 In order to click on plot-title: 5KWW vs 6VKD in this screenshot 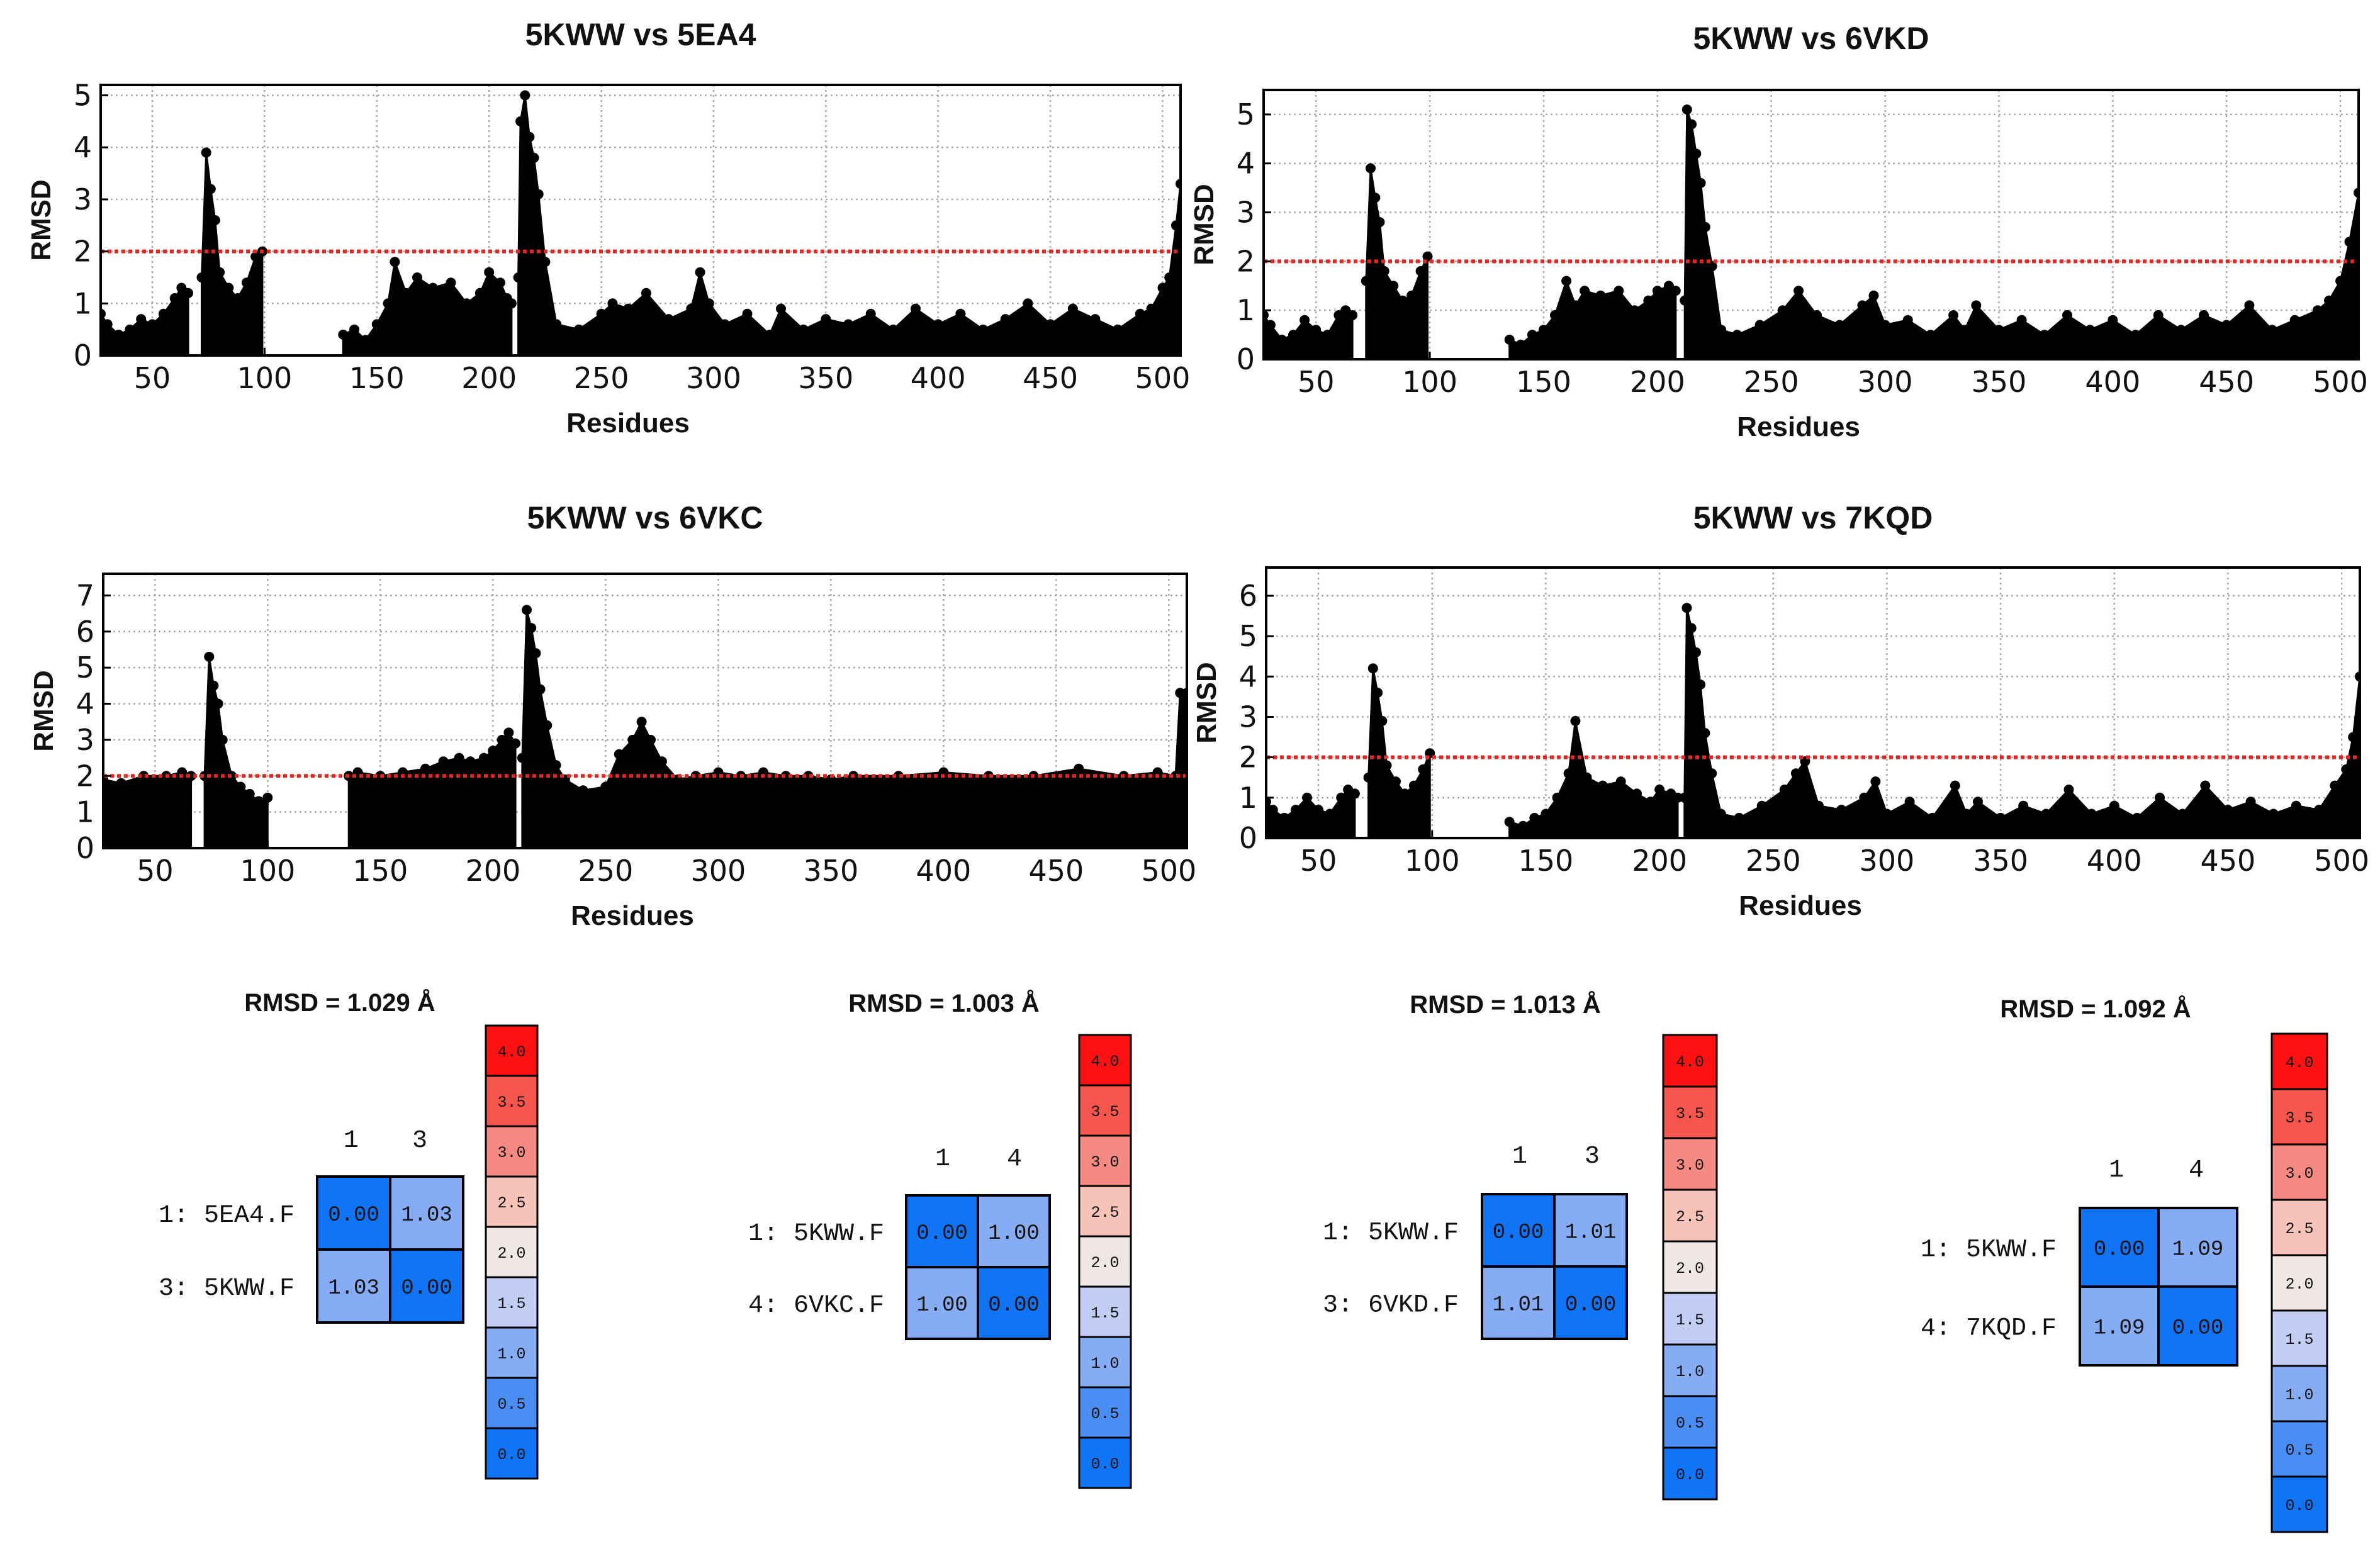, I will do `click(1811, 38)`.